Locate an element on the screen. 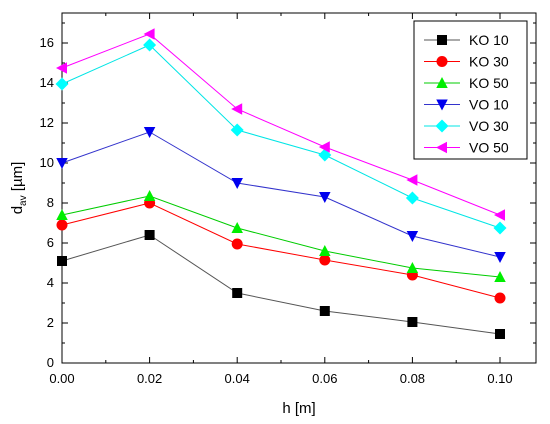  legend-item: KO 30 is located at coordinates (466, 62).